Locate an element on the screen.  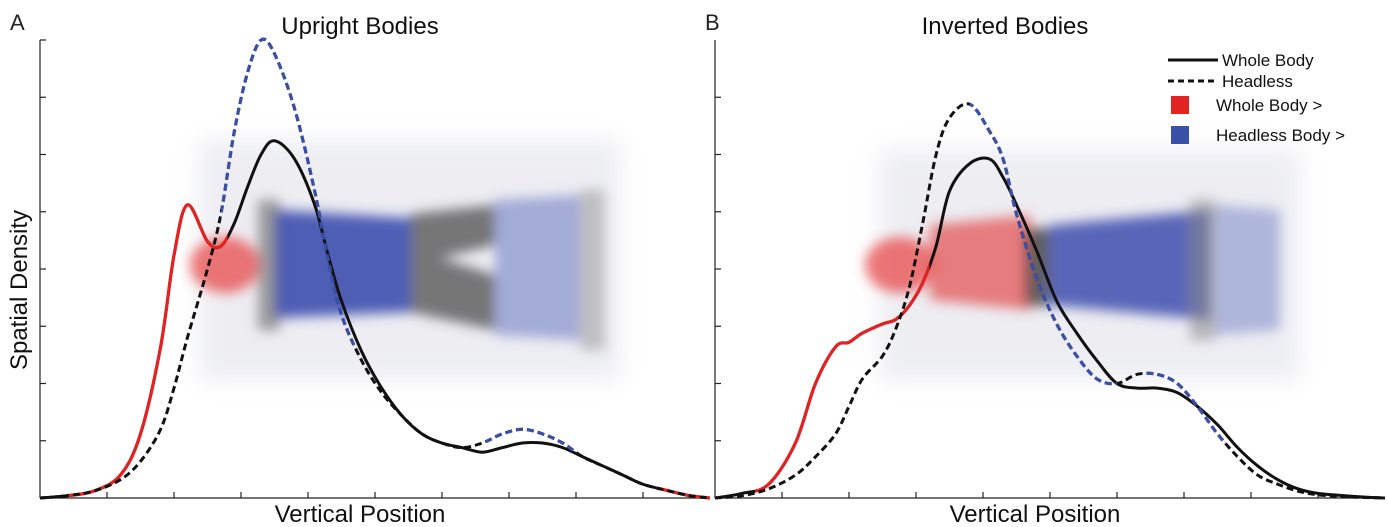
chart-title: Inverted Bodies is located at coordinates (1005, 26).